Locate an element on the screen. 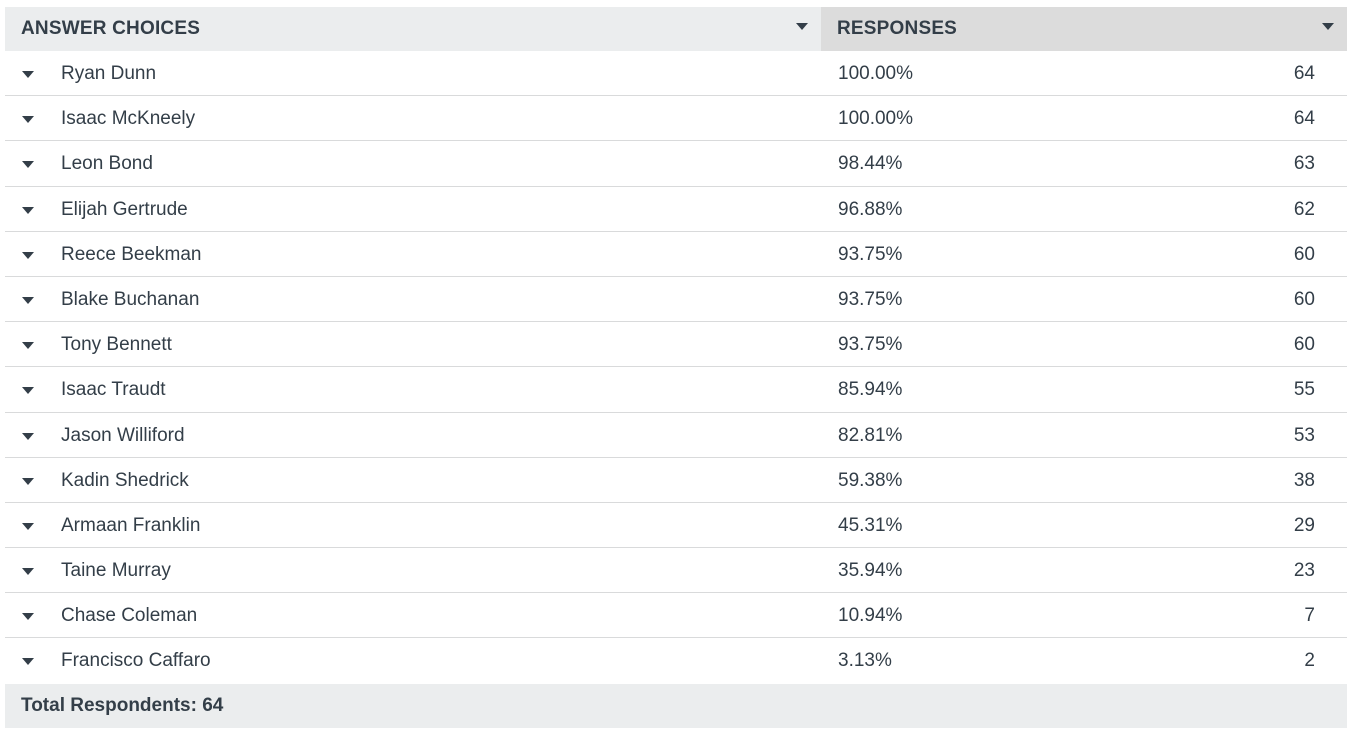 This screenshot has width=1358, height=732. response-count: 7 is located at coordinates (1309, 616).